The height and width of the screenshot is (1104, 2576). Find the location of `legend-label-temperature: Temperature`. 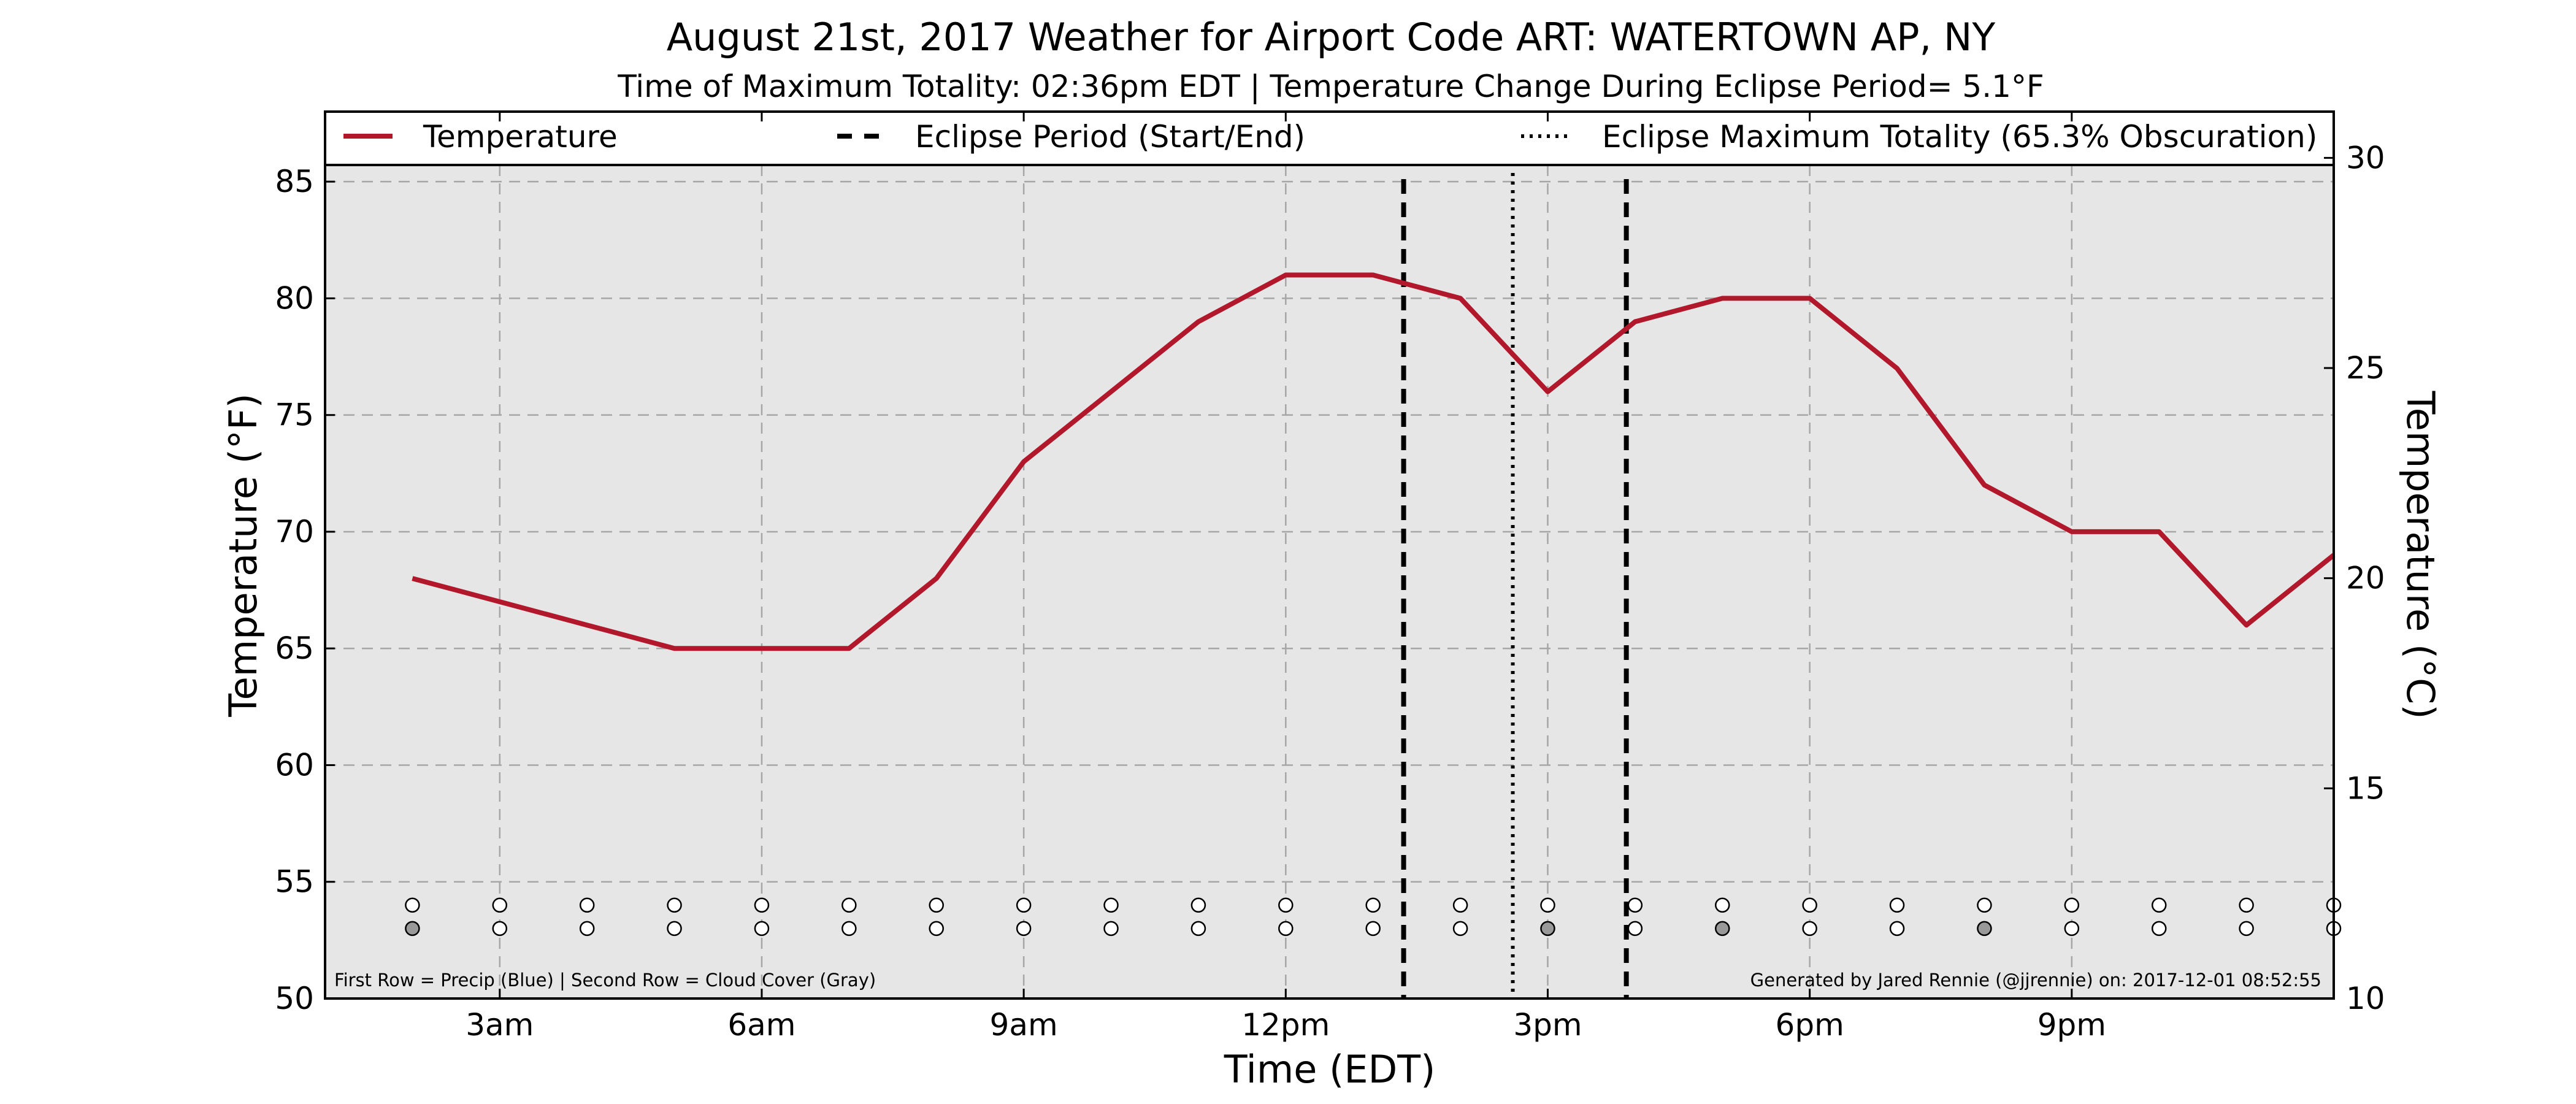

legend-label-temperature: Temperature is located at coordinates (520, 137).